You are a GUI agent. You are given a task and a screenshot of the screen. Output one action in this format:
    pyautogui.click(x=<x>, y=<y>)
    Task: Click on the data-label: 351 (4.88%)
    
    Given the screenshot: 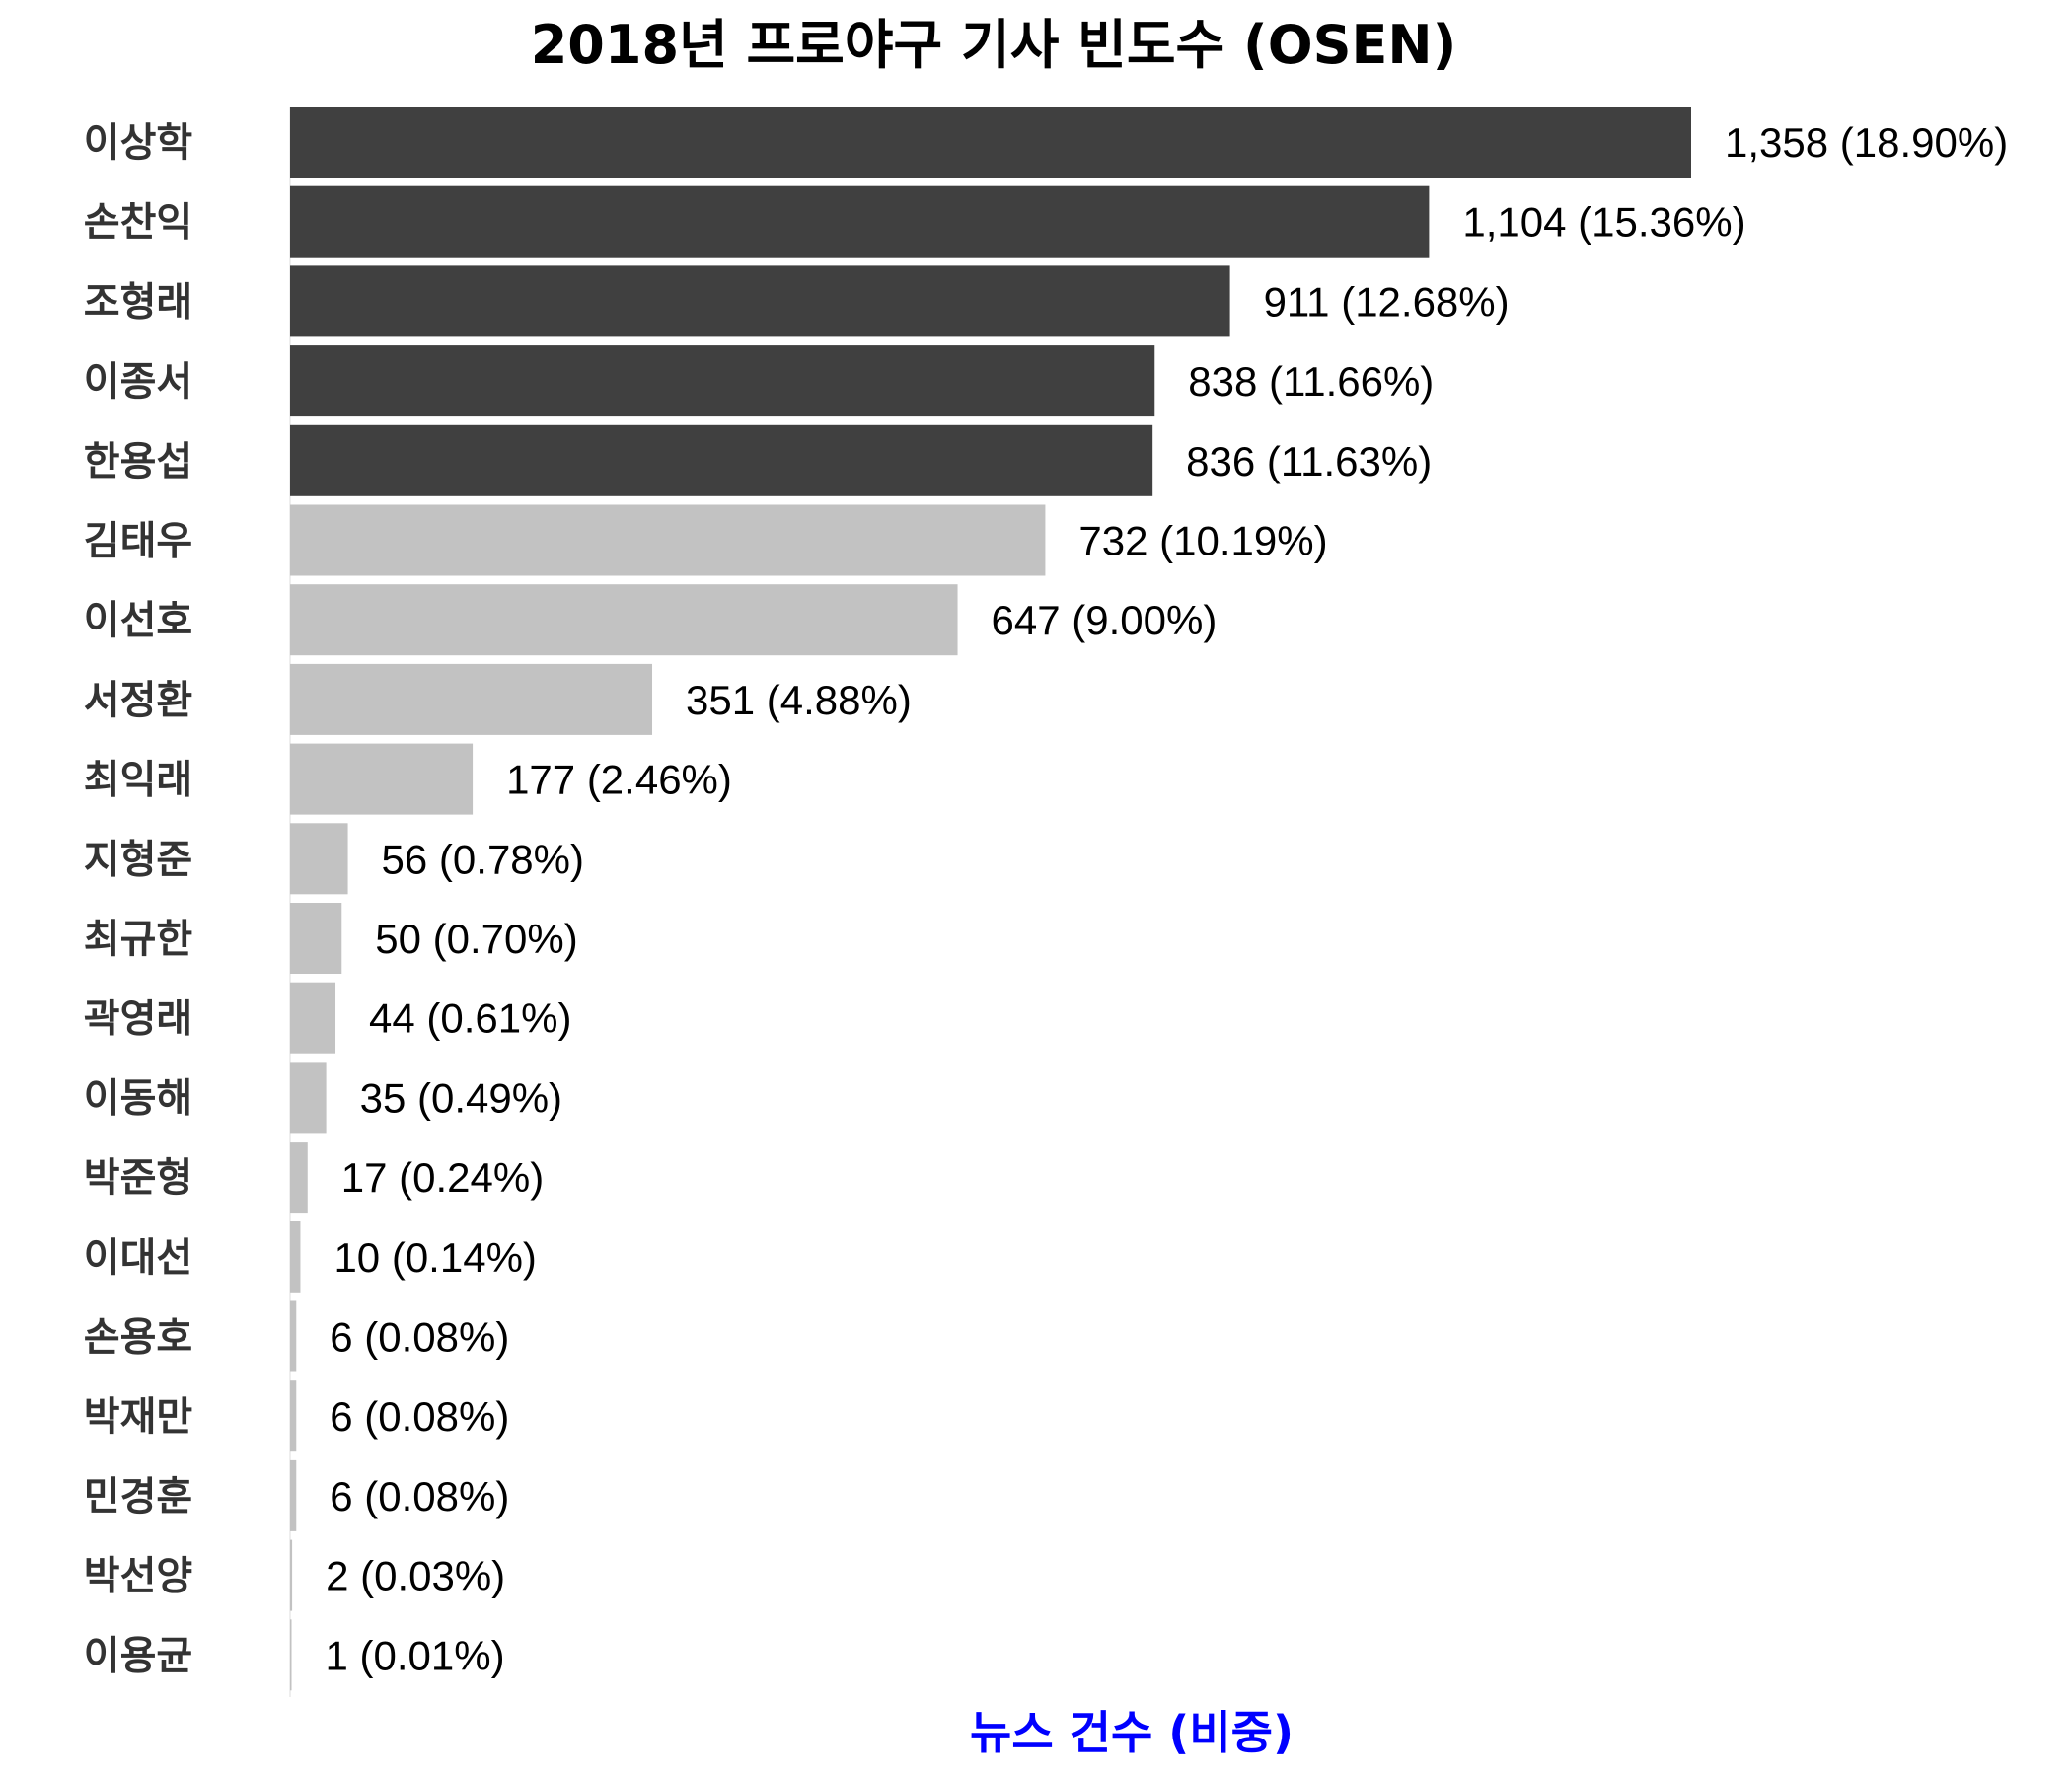 What is the action you would take?
    pyautogui.click(x=799, y=700)
    